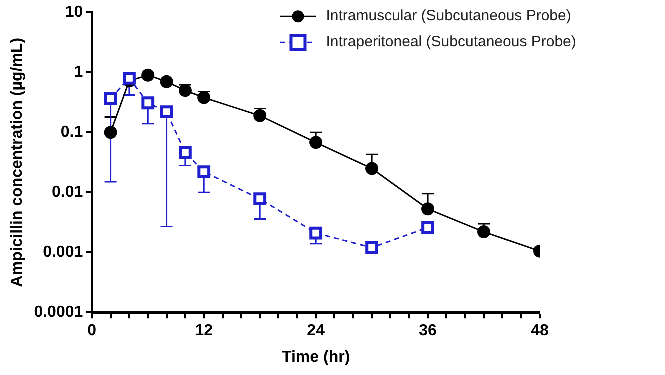 The height and width of the screenshot is (375, 665). Describe the element at coordinates (451, 42) in the screenshot. I see `legend-label: Intraperitoneal (Subcutaneous Probe)` at that location.